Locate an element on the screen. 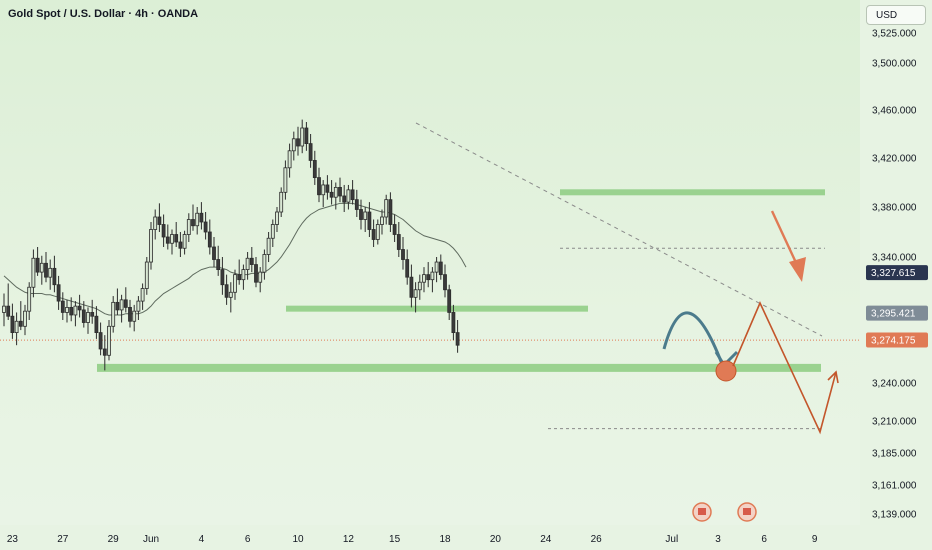 This screenshot has height=550, width=932. time-tick-label: 26 is located at coordinates (597, 539).